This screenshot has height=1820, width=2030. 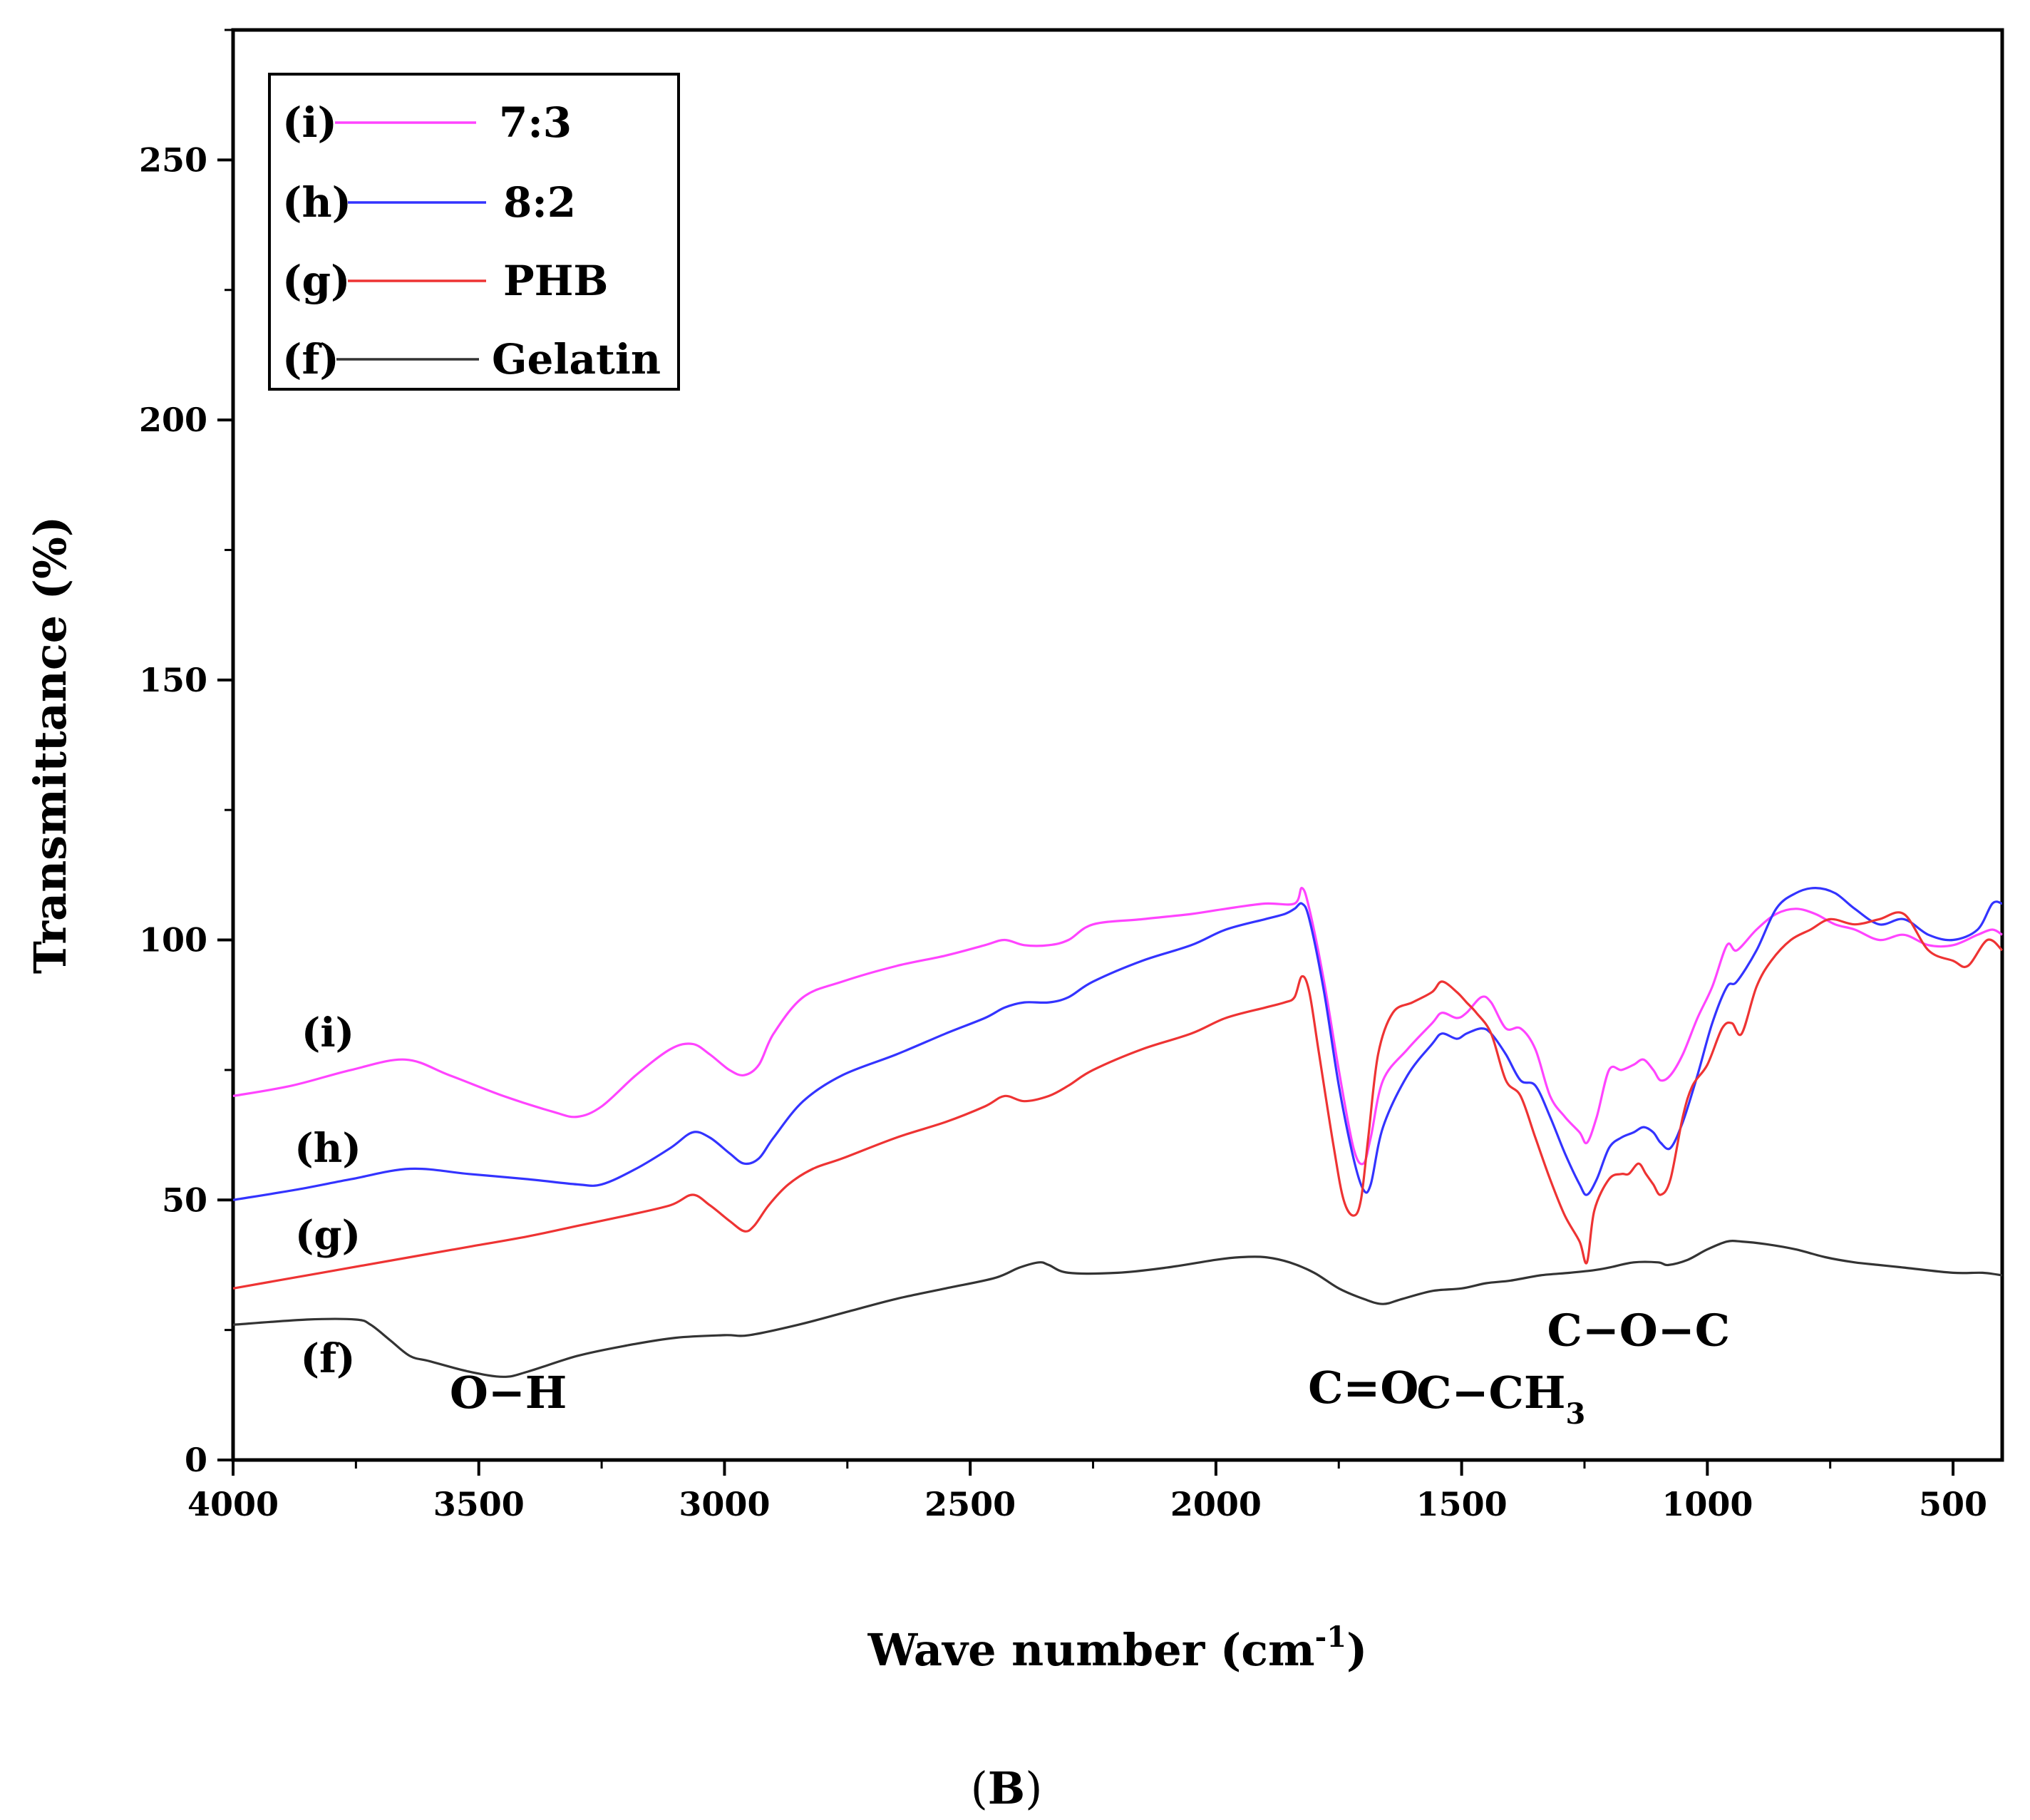 What do you see at coordinates (1216, 1504) in the screenshot?
I see `x-tick-label: 2000` at bounding box center [1216, 1504].